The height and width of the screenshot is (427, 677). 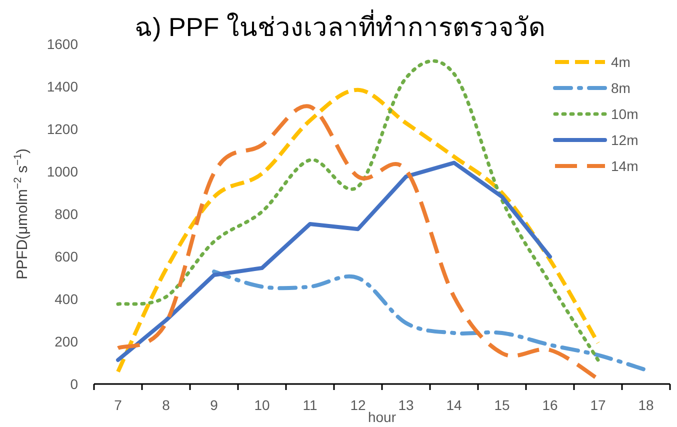 What do you see at coordinates (550, 405) in the screenshot?
I see `x-tick-label: 16` at bounding box center [550, 405].